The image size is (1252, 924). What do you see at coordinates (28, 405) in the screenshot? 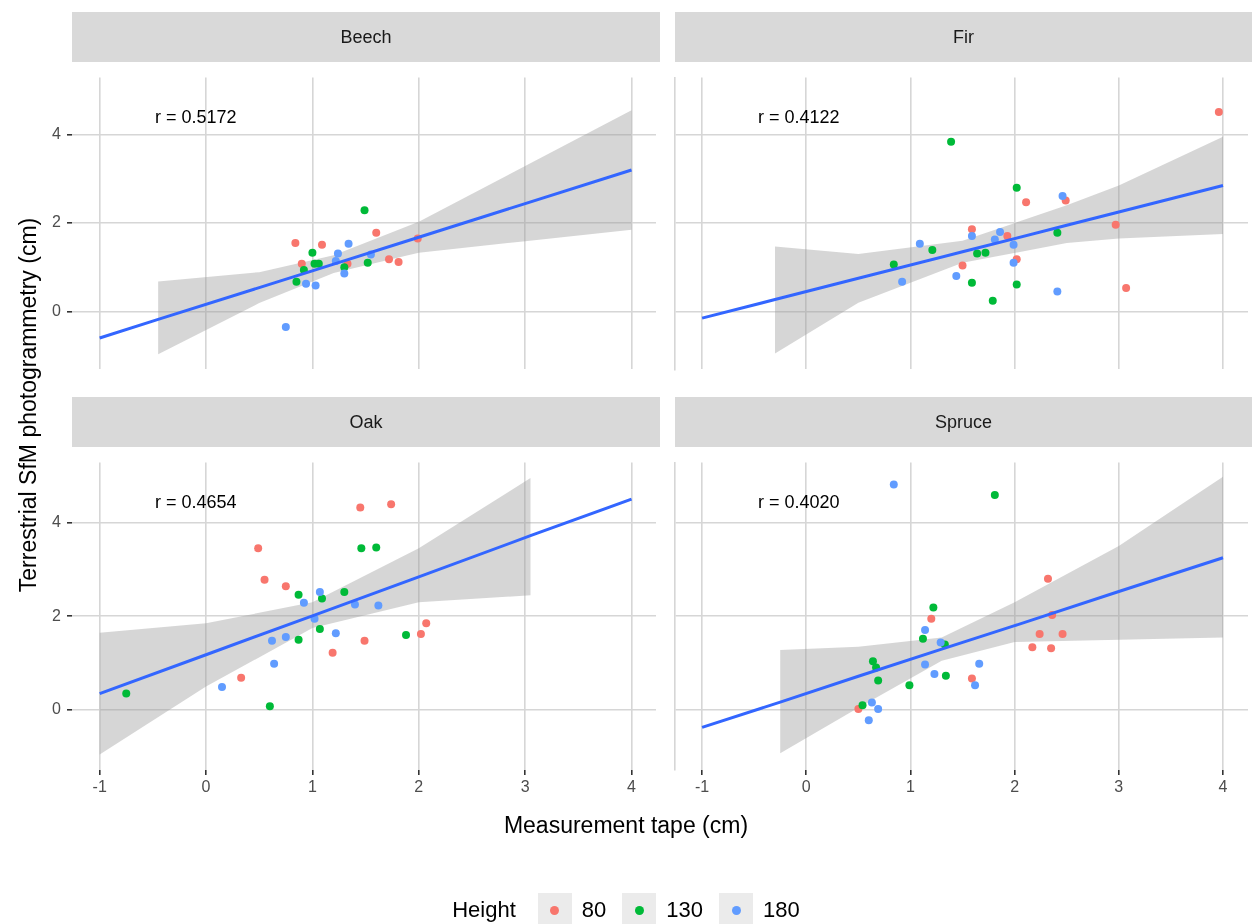
I see `y-axis-title: Terrestrial SfM photogrammetry (cm)` at bounding box center [28, 405].